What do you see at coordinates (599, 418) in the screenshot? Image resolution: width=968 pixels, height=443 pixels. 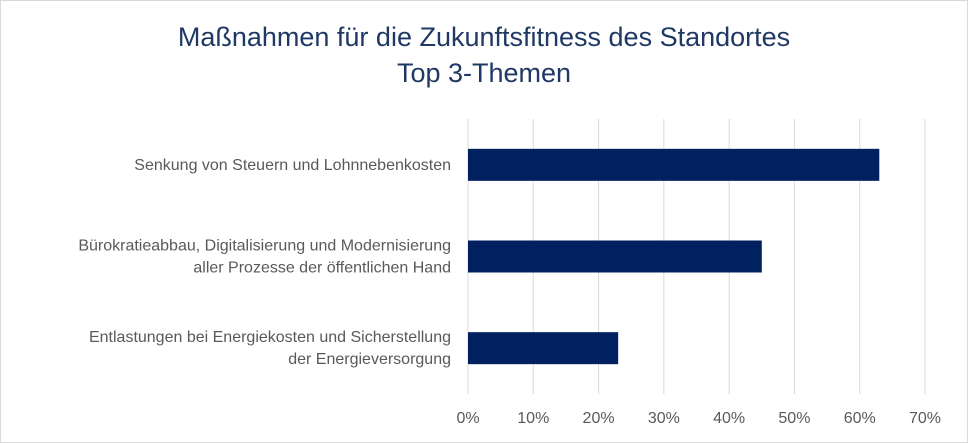 I see `x-tick-label-2: 20%` at bounding box center [599, 418].